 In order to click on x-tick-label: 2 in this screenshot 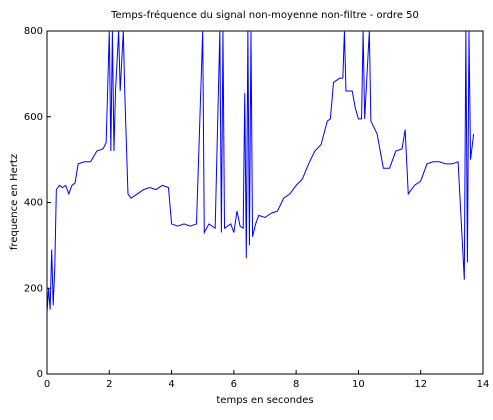, I will do `click(109, 384)`.